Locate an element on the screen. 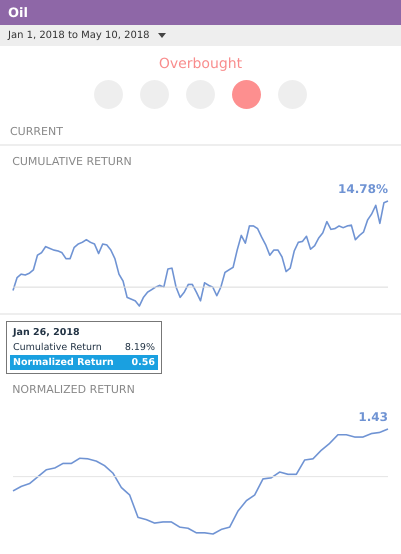 This screenshot has height=554, width=401. text: Jan 26, 2018 is located at coordinates (46, 333).